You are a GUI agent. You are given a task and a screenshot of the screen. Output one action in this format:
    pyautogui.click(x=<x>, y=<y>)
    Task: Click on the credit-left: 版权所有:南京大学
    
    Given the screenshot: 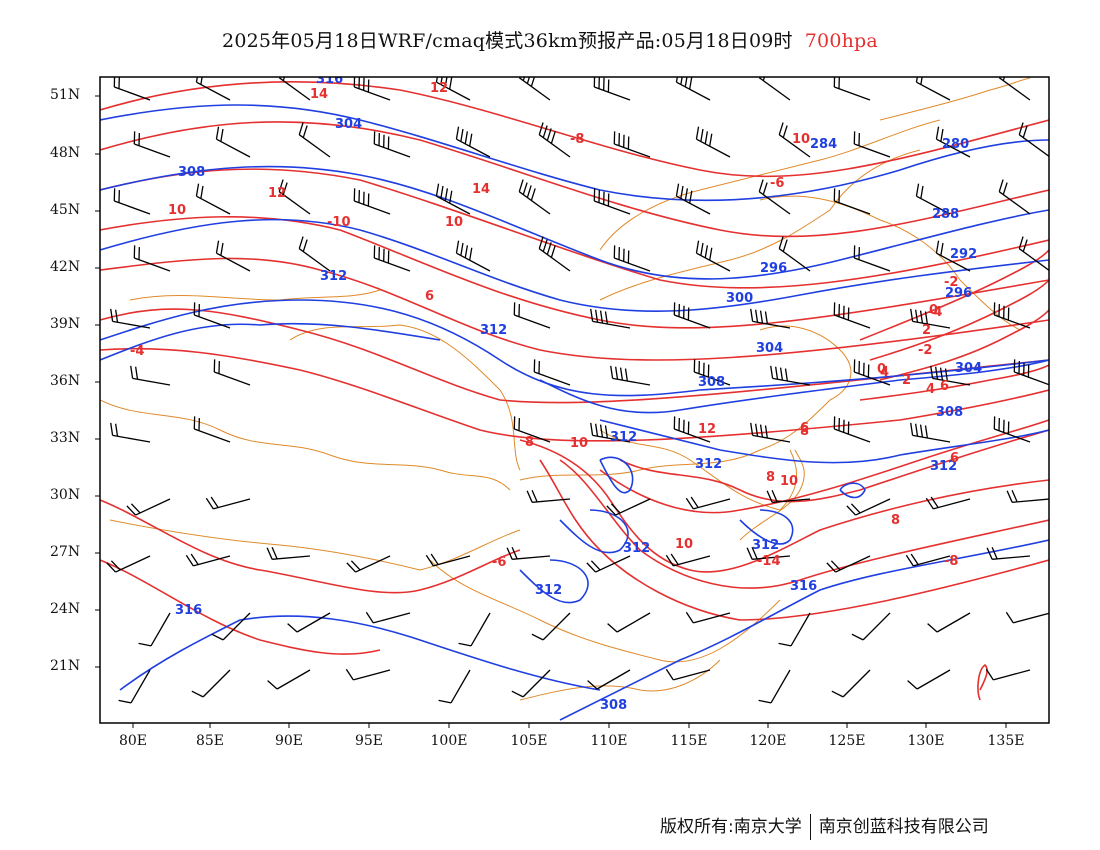 What is the action you would take?
    pyautogui.click(x=731, y=827)
    